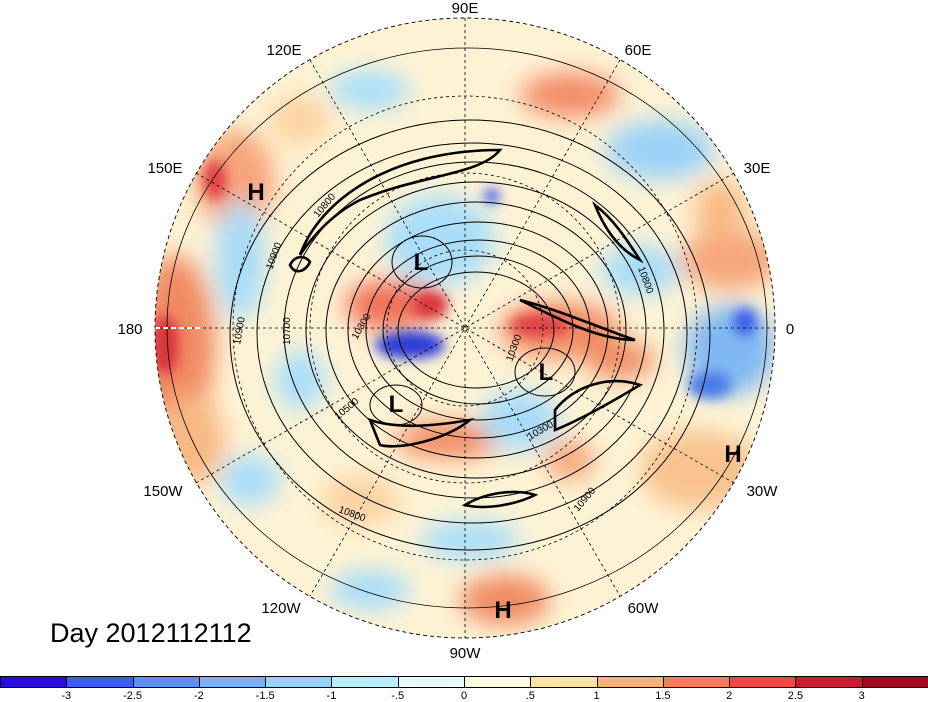 This screenshot has height=702, width=928. Describe the element at coordinates (151, 633) in the screenshot. I see `date-title: Day 2012112112` at that location.